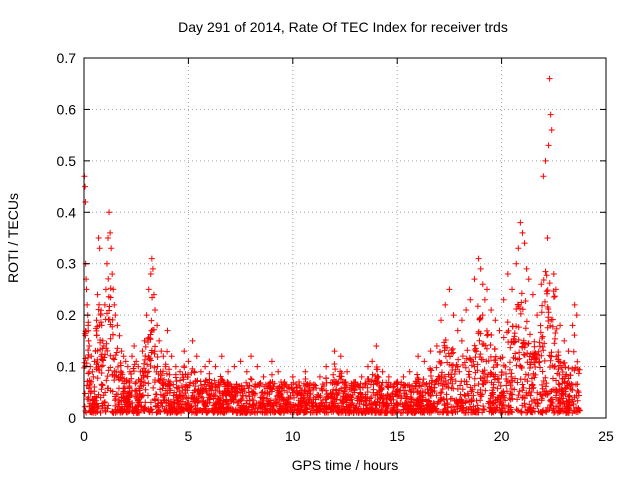 The image size is (640, 480). Describe the element at coordinates (67, 367) in the screenshot. I see `y-tick-label: 0.1` at that location.